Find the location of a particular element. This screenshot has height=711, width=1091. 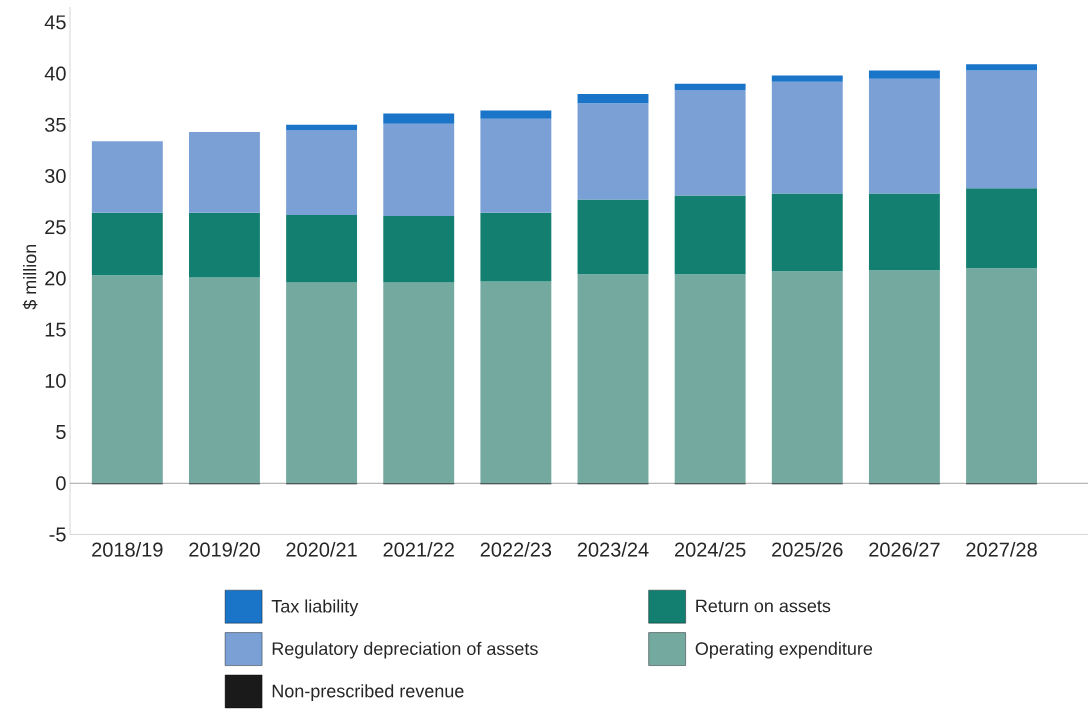

x-tick-label: 2019/20 is located at coordinates (224, 549).